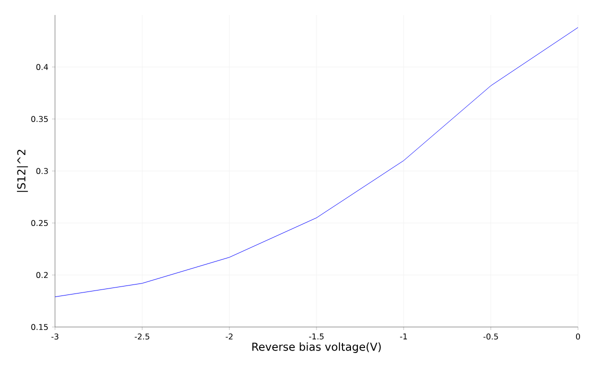 This screenshot has width=590, height=369. What do you see at coordinates (316, 347) in the screenshot?
I see `x-axis-title: Reverse bias voltage(V)` at bounding box center [316, 347].